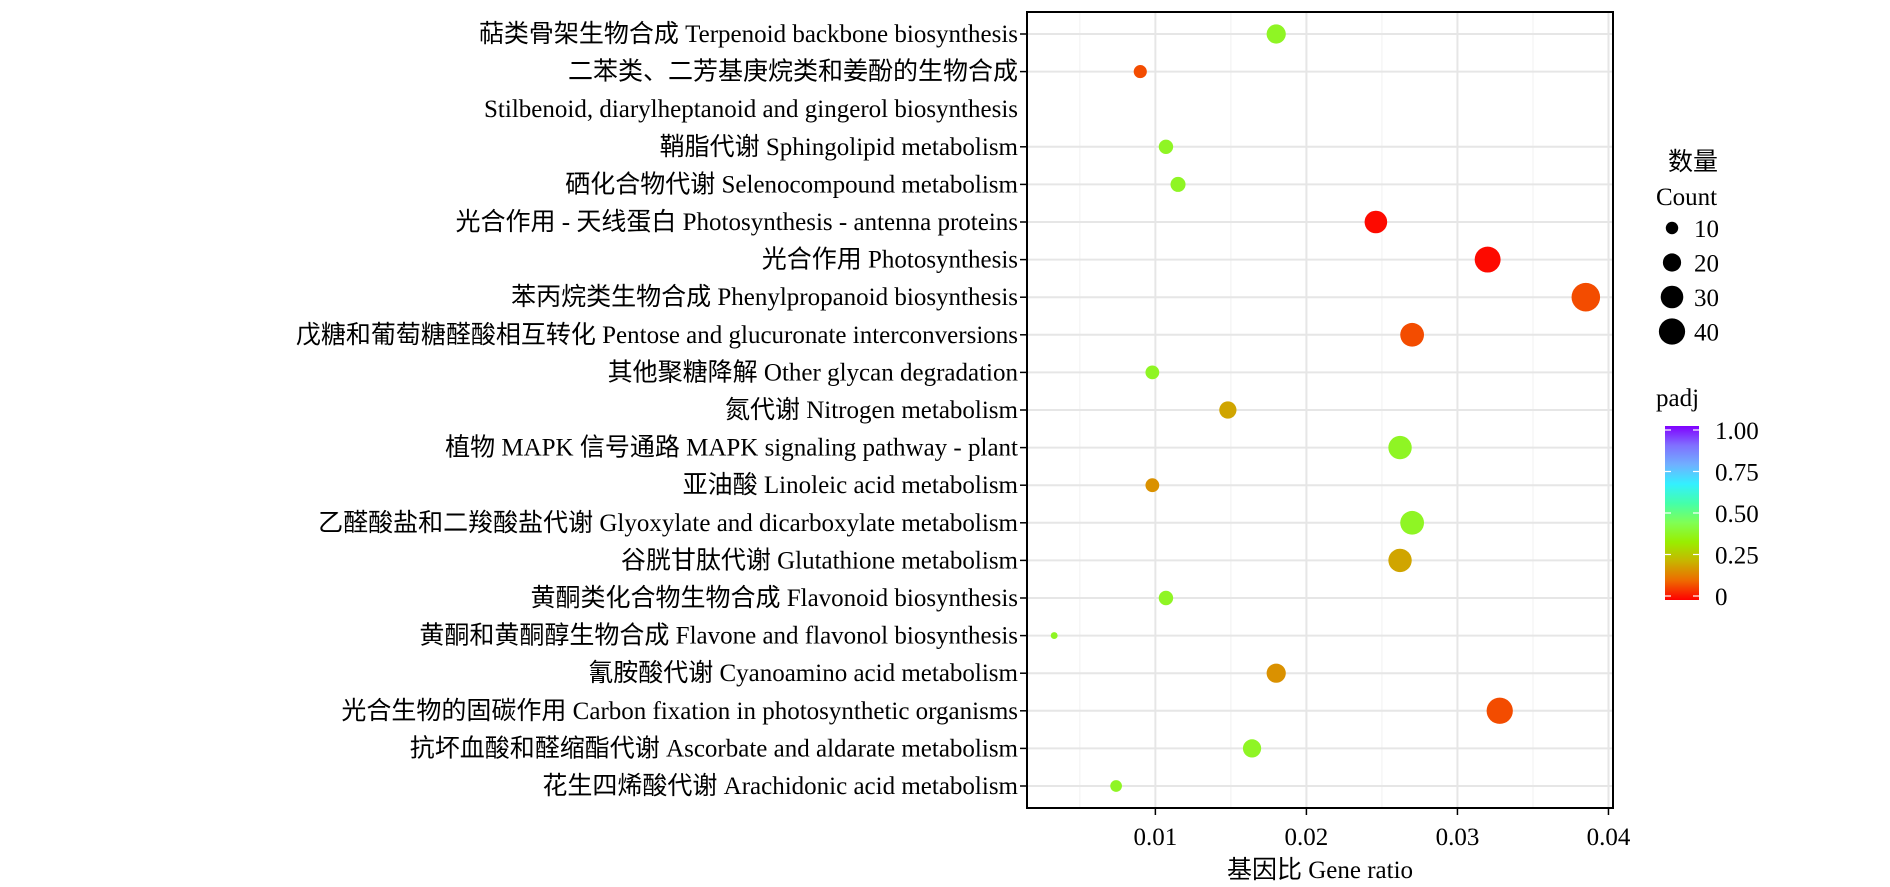  What do you see at coordinates (1677, 398) in the screenshot?
I see `color-legend-title: padj` at bounding box center [1677, 398].